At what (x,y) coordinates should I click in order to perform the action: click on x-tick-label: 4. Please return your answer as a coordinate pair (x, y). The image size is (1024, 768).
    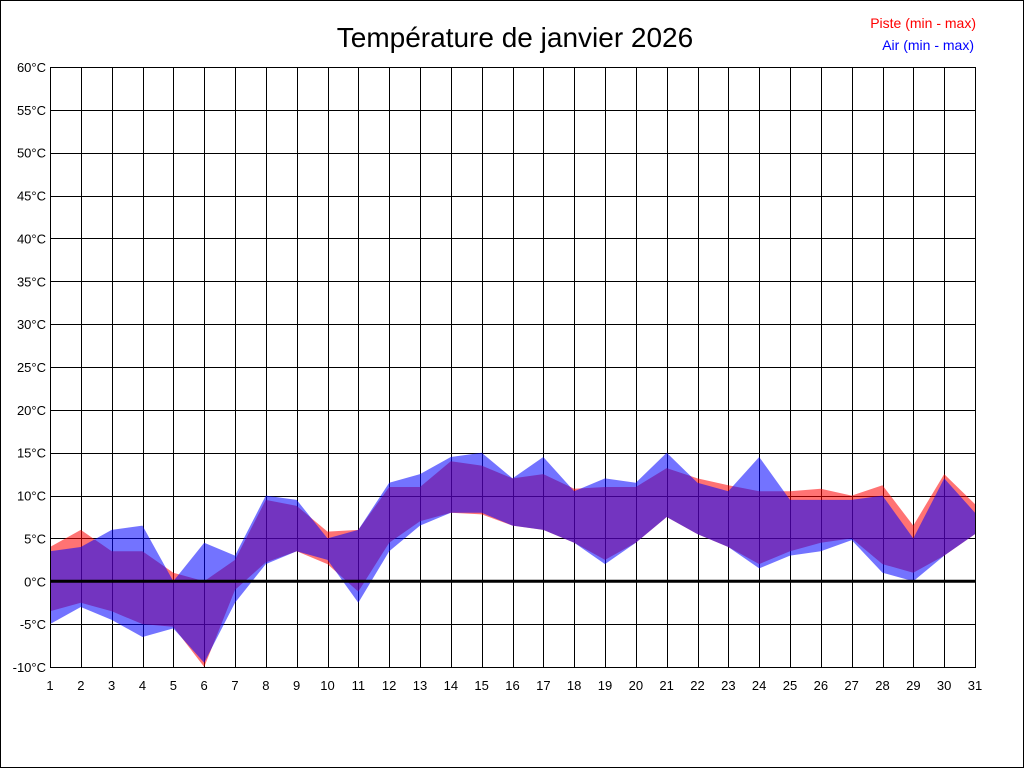
    Looking at the image, I should click on (142, 685).